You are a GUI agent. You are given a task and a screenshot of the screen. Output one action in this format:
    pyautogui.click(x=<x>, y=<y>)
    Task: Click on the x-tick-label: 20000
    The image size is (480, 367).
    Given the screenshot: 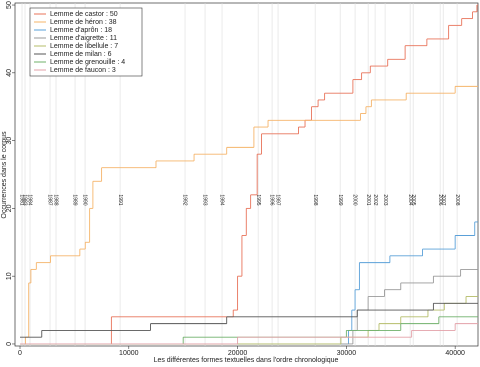 What is the action you would take?
    pyautogui.click(x=238, y=353)
    